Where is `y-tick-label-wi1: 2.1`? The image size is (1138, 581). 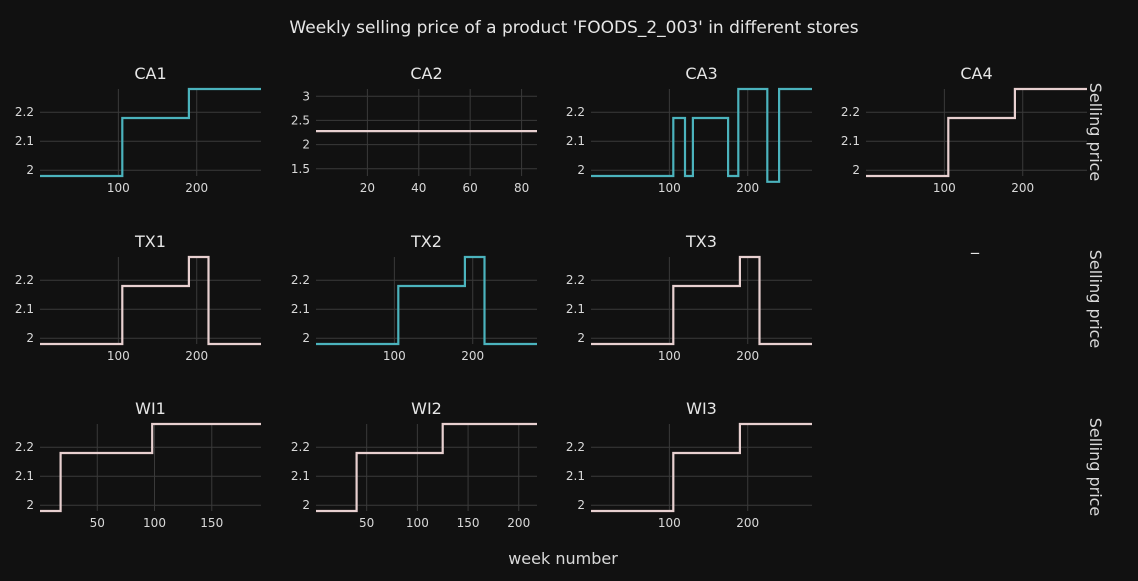
y-tick-label-wi1: 2.1 is located at coordinates (24, 476).